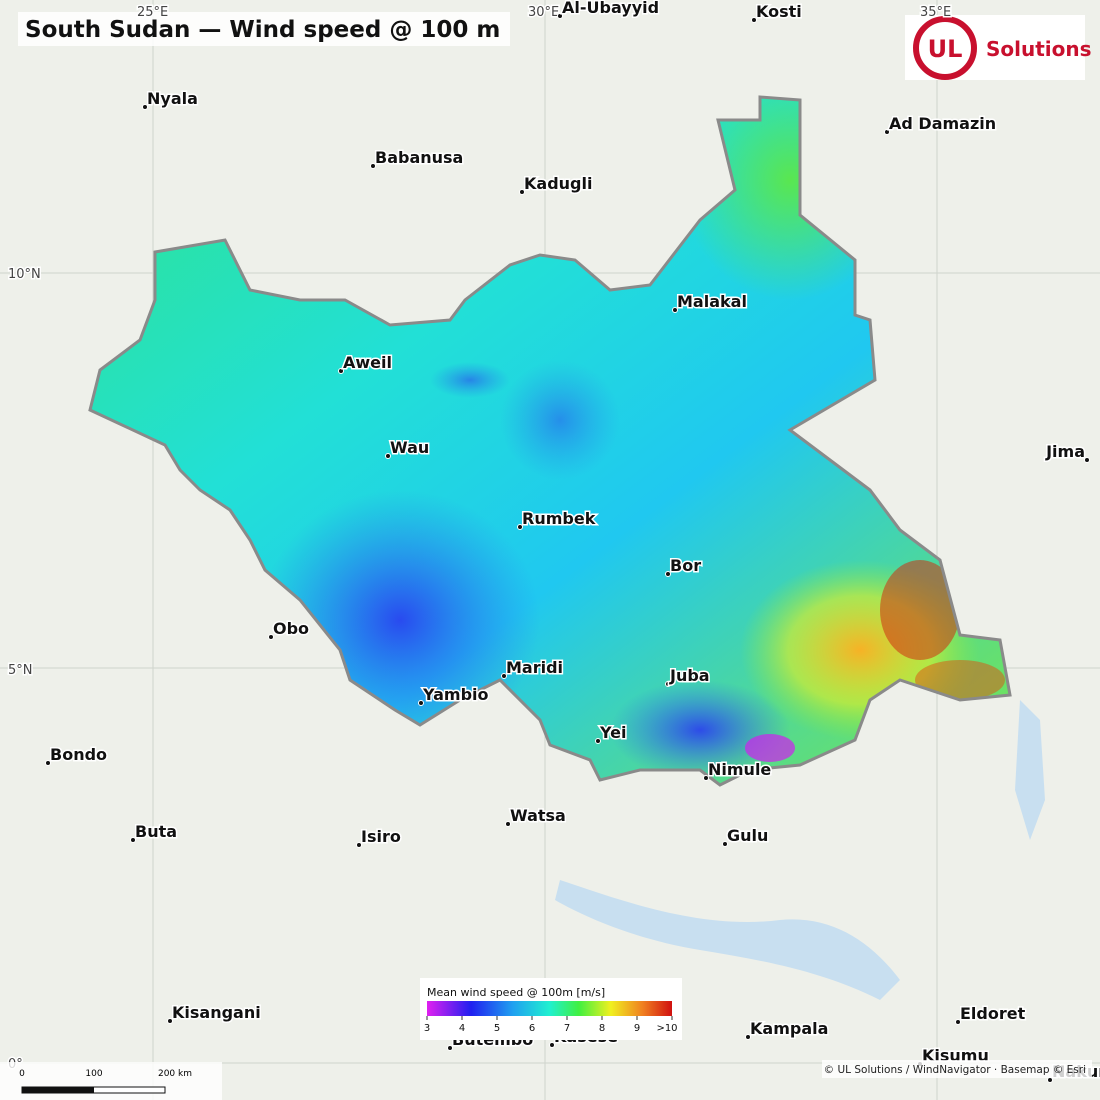  Describe the element at coordinates (58, 1090) in the screenshot. I see `scale-segment` at that location.